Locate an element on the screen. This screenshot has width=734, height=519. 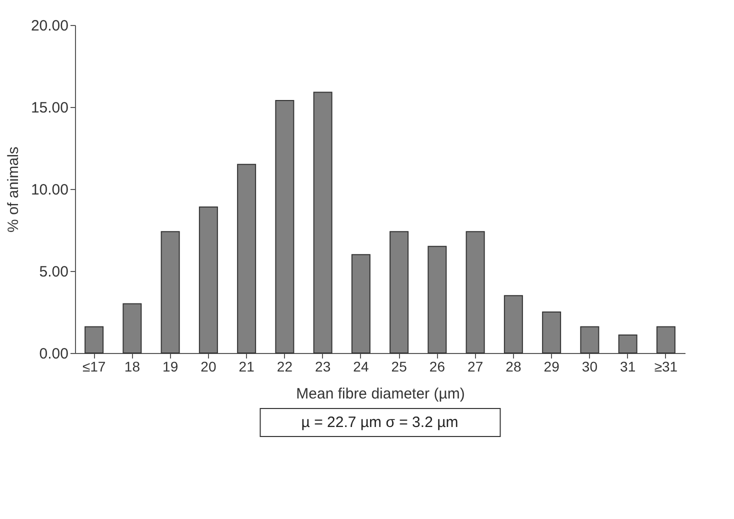
y-tick-label: 15.00 is located at coordinates (49, 108).